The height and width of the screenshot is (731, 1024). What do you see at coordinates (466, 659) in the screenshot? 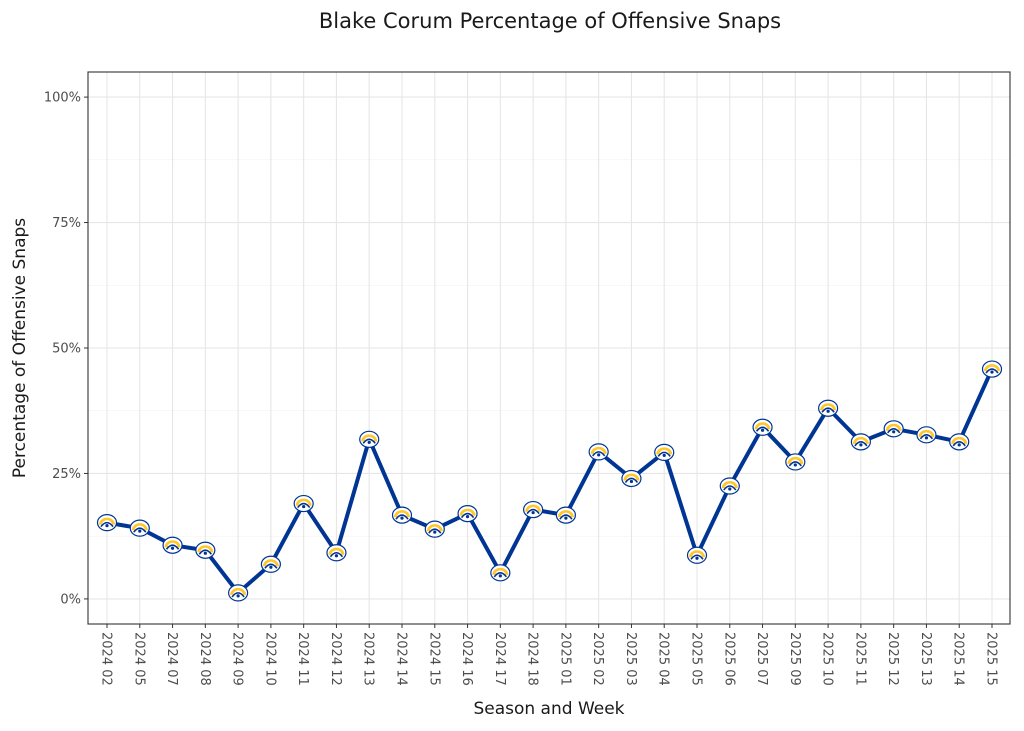
I see `x-tick-label: 2024 16` at bounding box center [466, 659].